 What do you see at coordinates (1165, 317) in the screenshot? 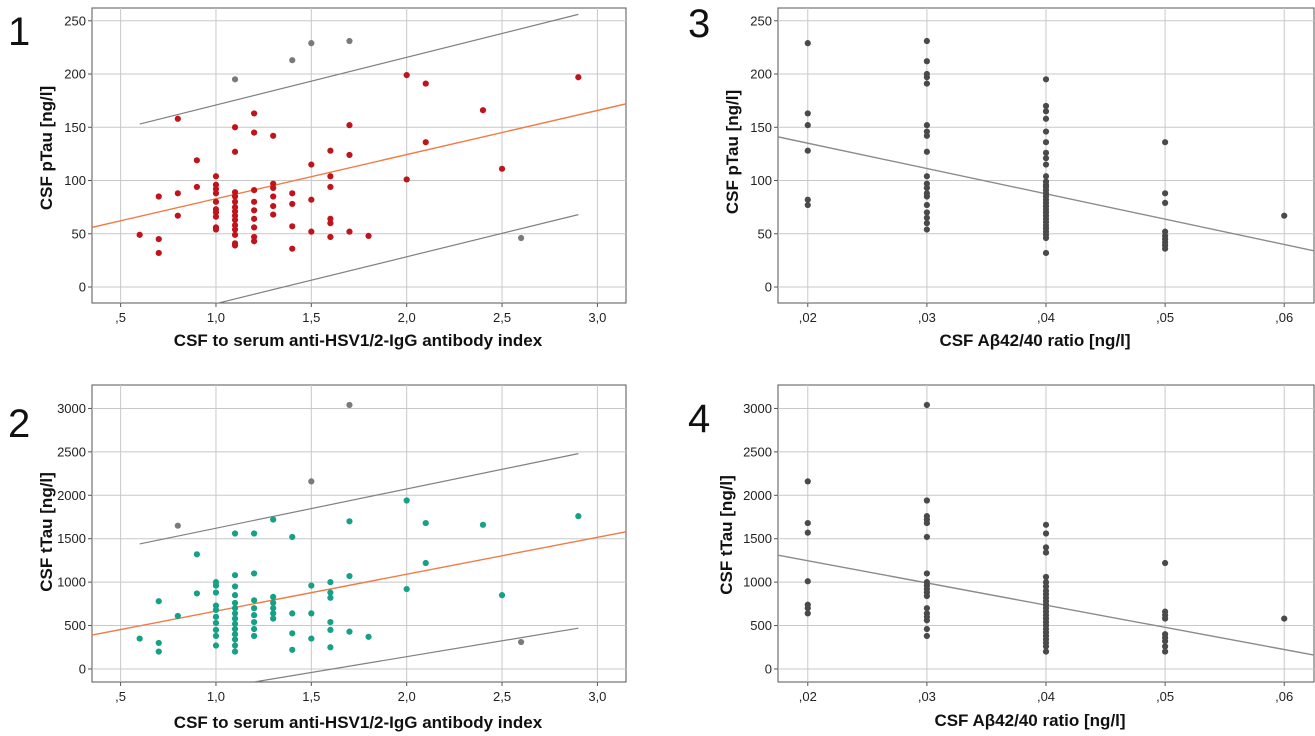
I see `x-tick-label: ,05` at bounding box center [1165, 317].